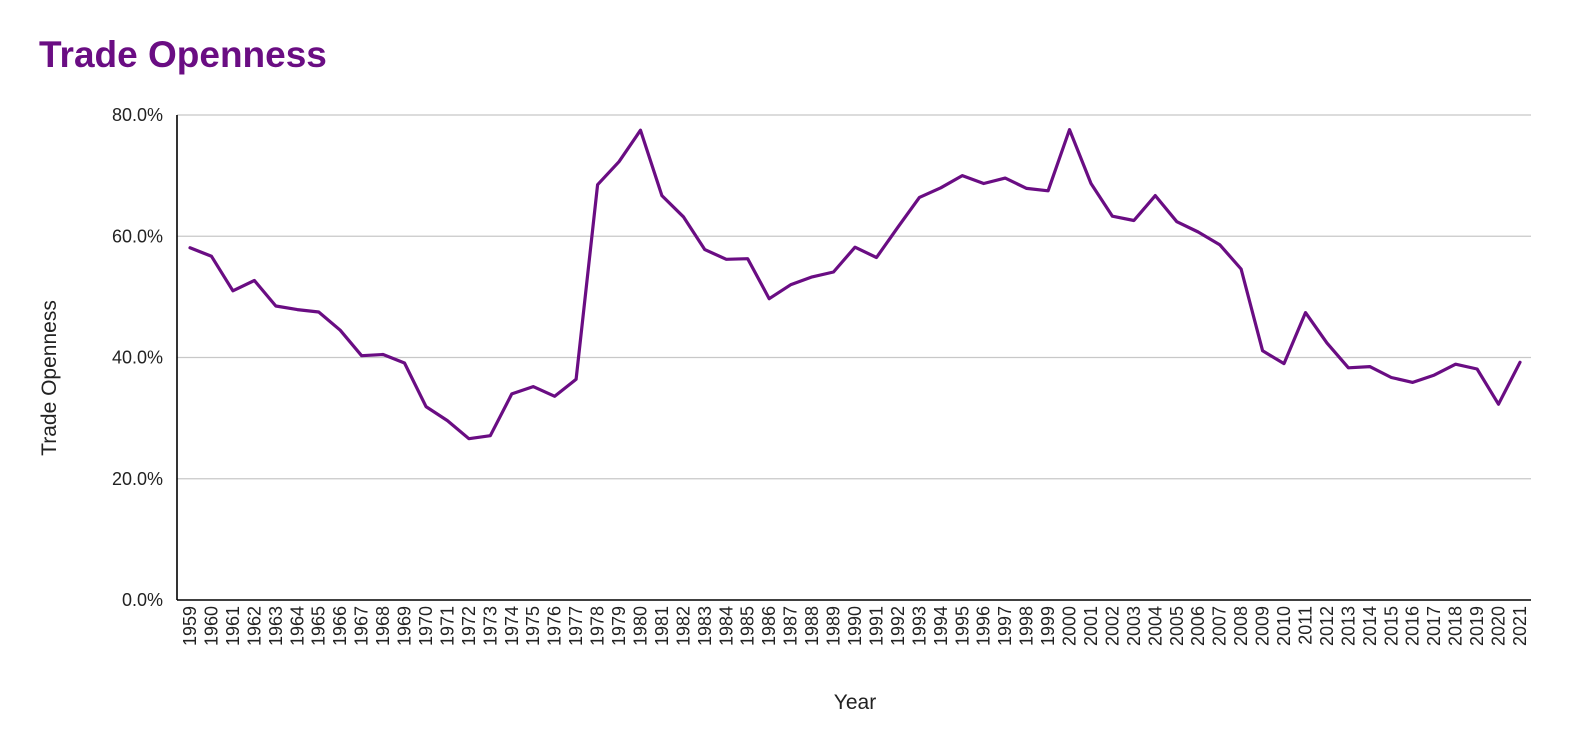 The width and height of the screenshot is (1573, 753). Describe the element at coordinates (142, 600) in the screenshot. I see `y-tick-label: 0.0%` at that location.